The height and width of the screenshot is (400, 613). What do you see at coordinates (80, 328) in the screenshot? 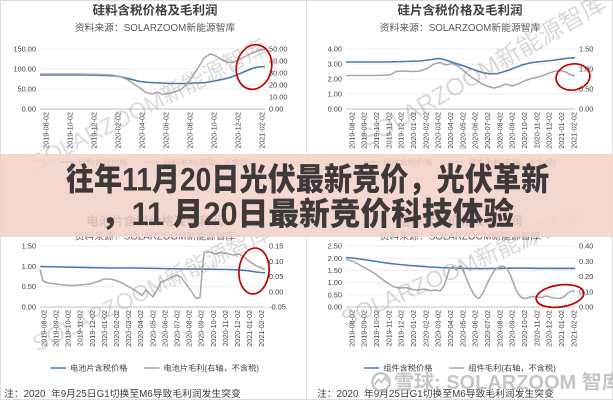
I see `svg-text: 2019-11-02` at bounding box center [80, 328].